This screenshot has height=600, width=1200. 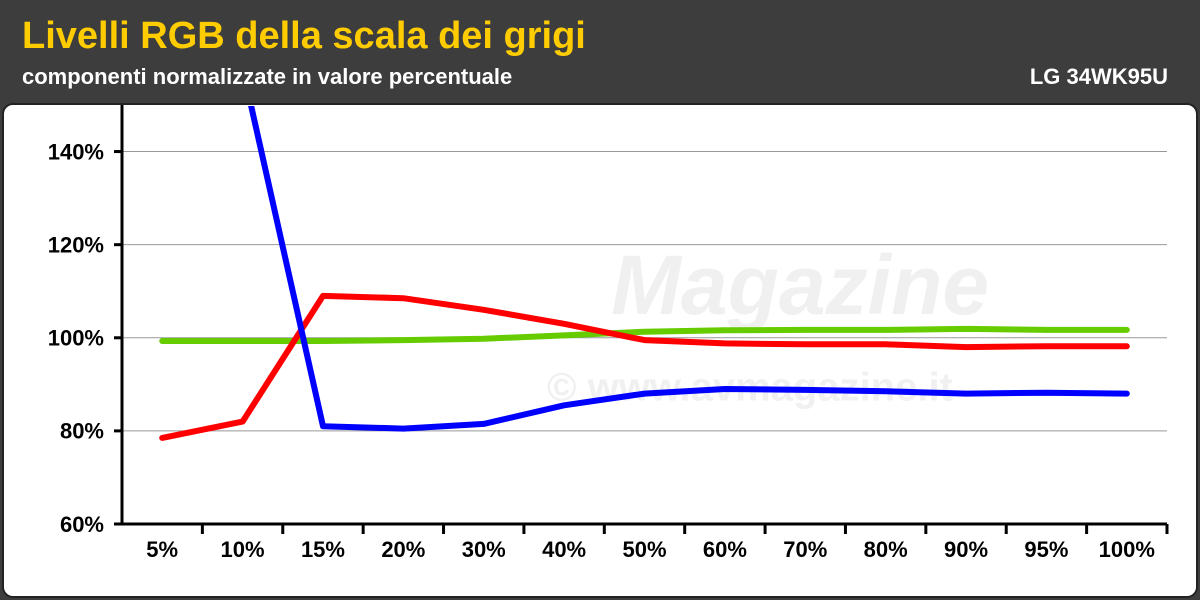 What do you see at coordinates (1127, 549) in the screenshot?
I see `x-tick-label: 100%` at bounding box center [1127, 549].